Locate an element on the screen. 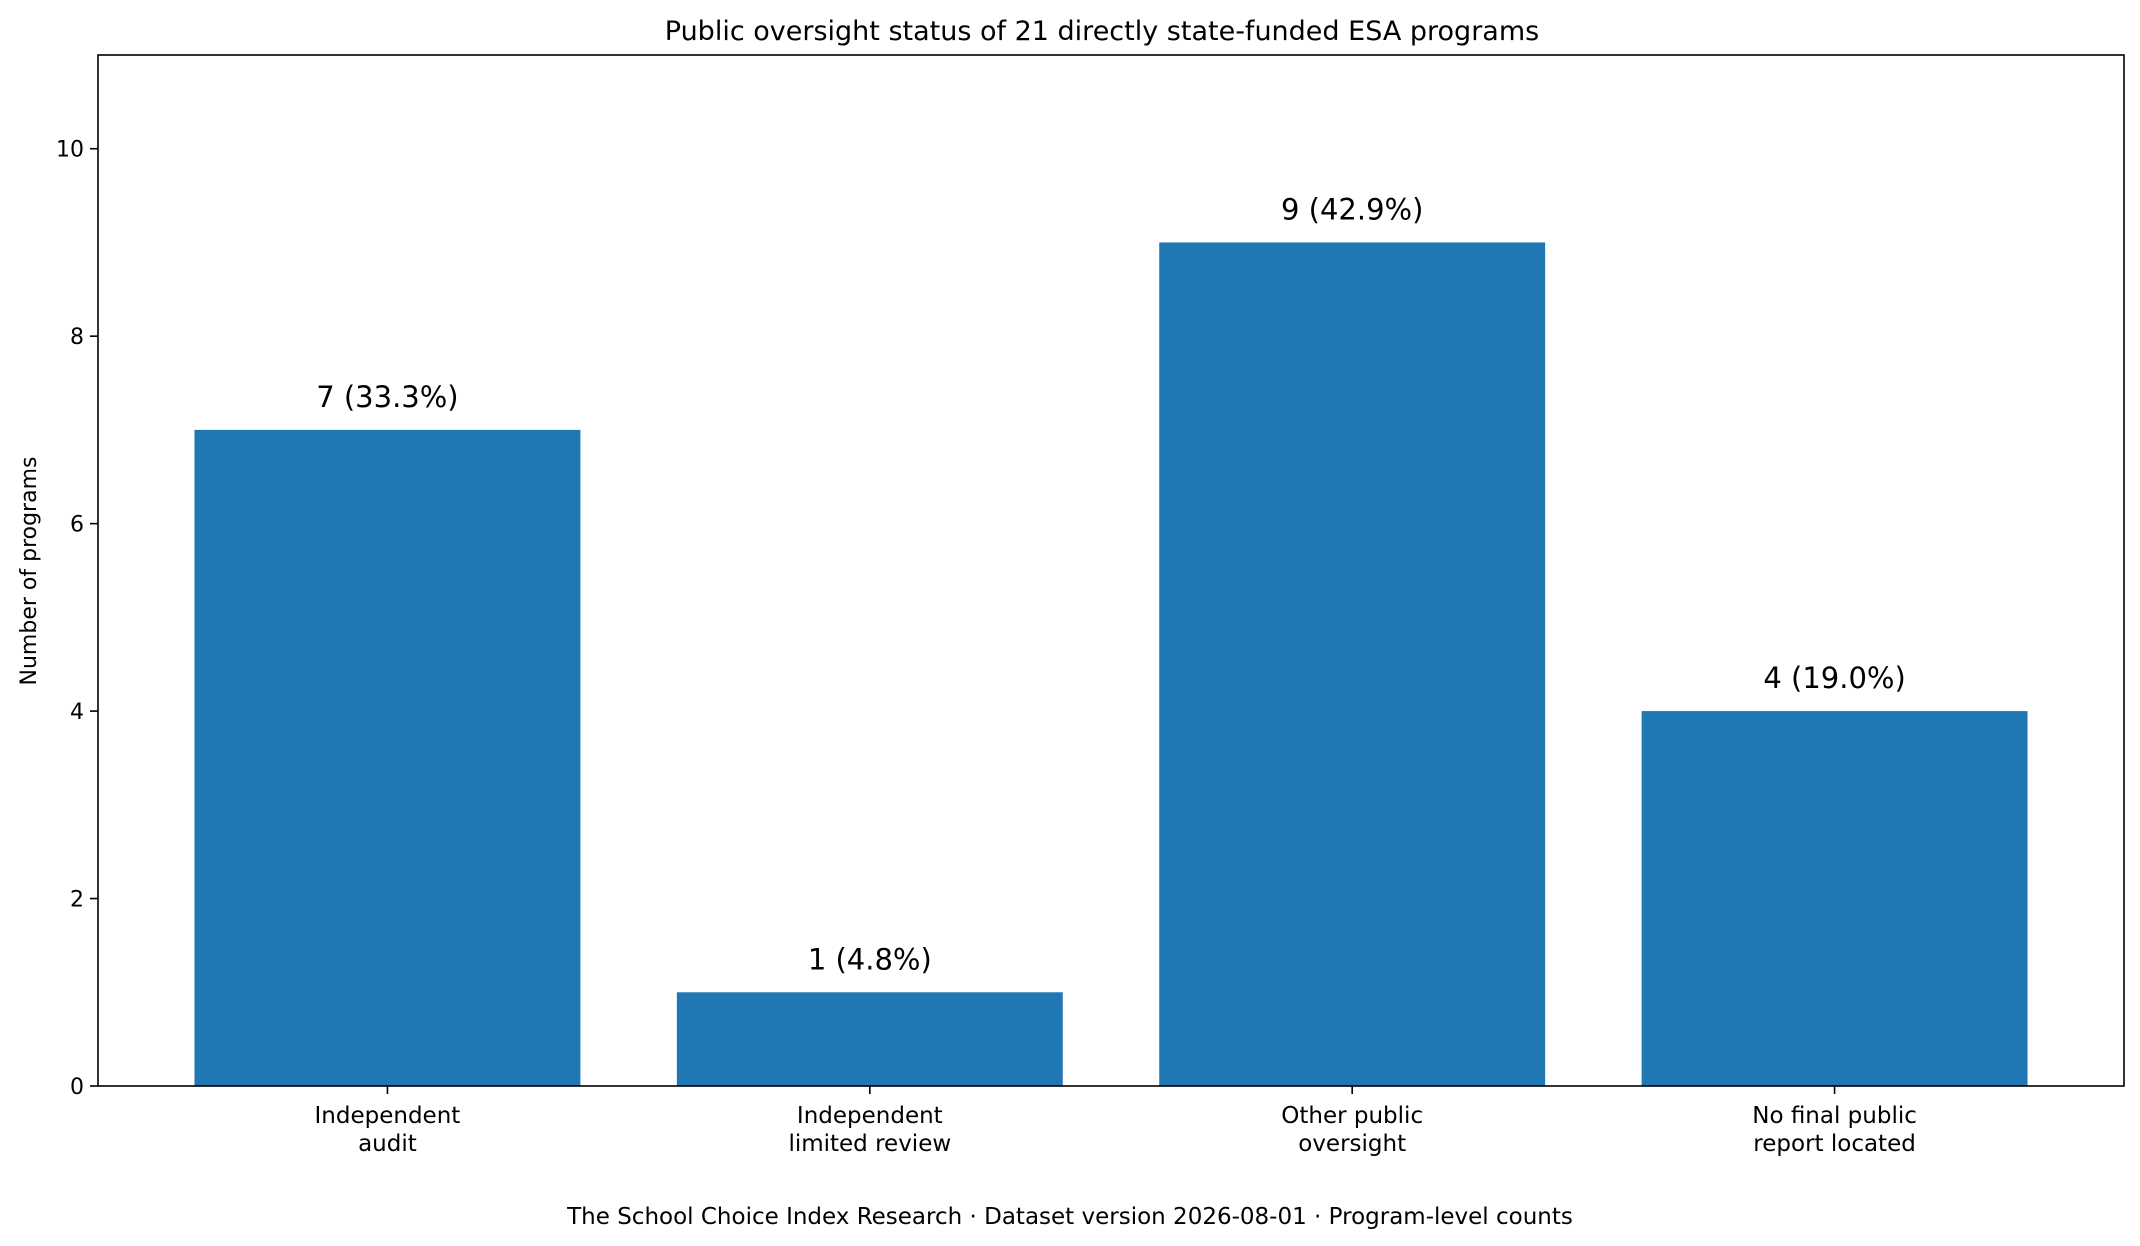 The height and width of the screenshot is (1246, 2140). y-tick-label-1: 2 is located at coordinates (77, 900).